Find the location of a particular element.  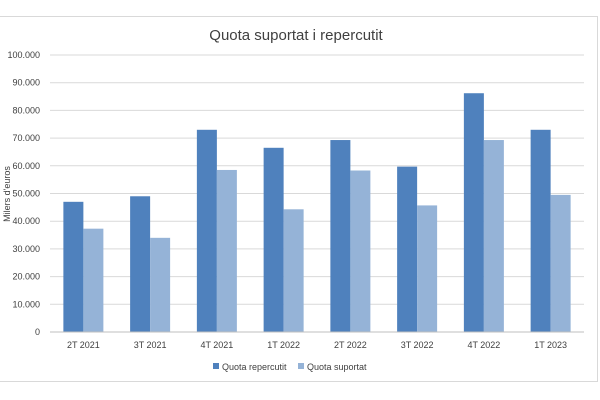

chart-title: Quota suportat i repercutit is located at coordinates (296, 35).